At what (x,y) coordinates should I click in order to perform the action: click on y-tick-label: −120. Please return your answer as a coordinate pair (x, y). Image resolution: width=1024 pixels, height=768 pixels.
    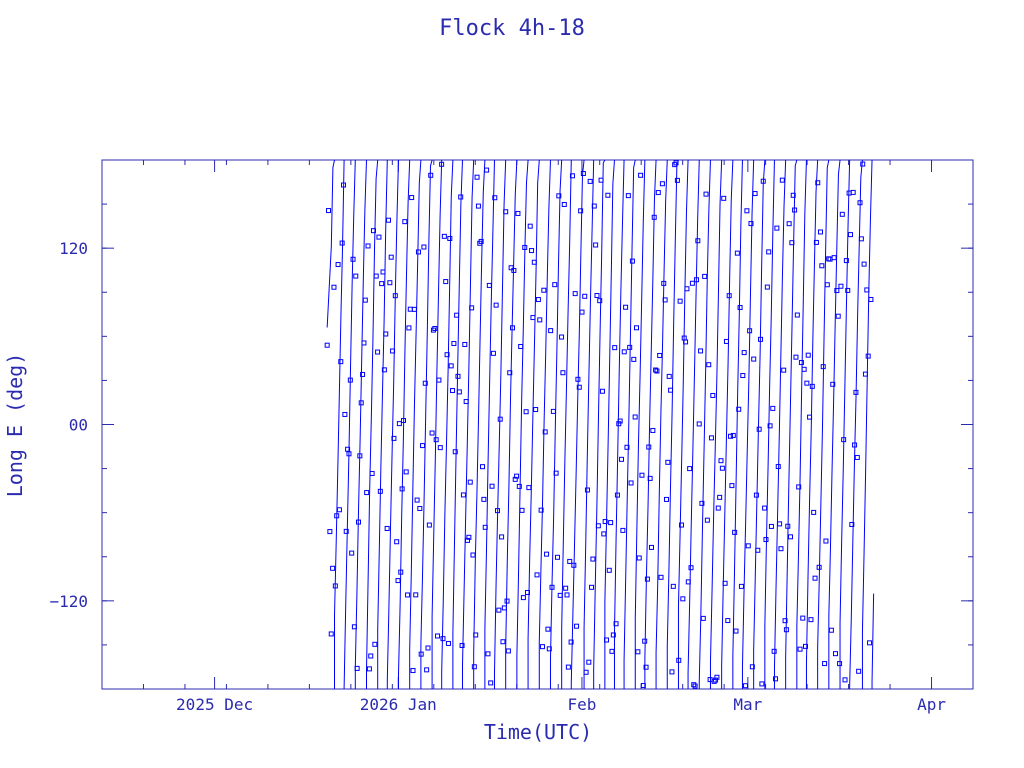
    Looking at the image, I should click on (68, 601).